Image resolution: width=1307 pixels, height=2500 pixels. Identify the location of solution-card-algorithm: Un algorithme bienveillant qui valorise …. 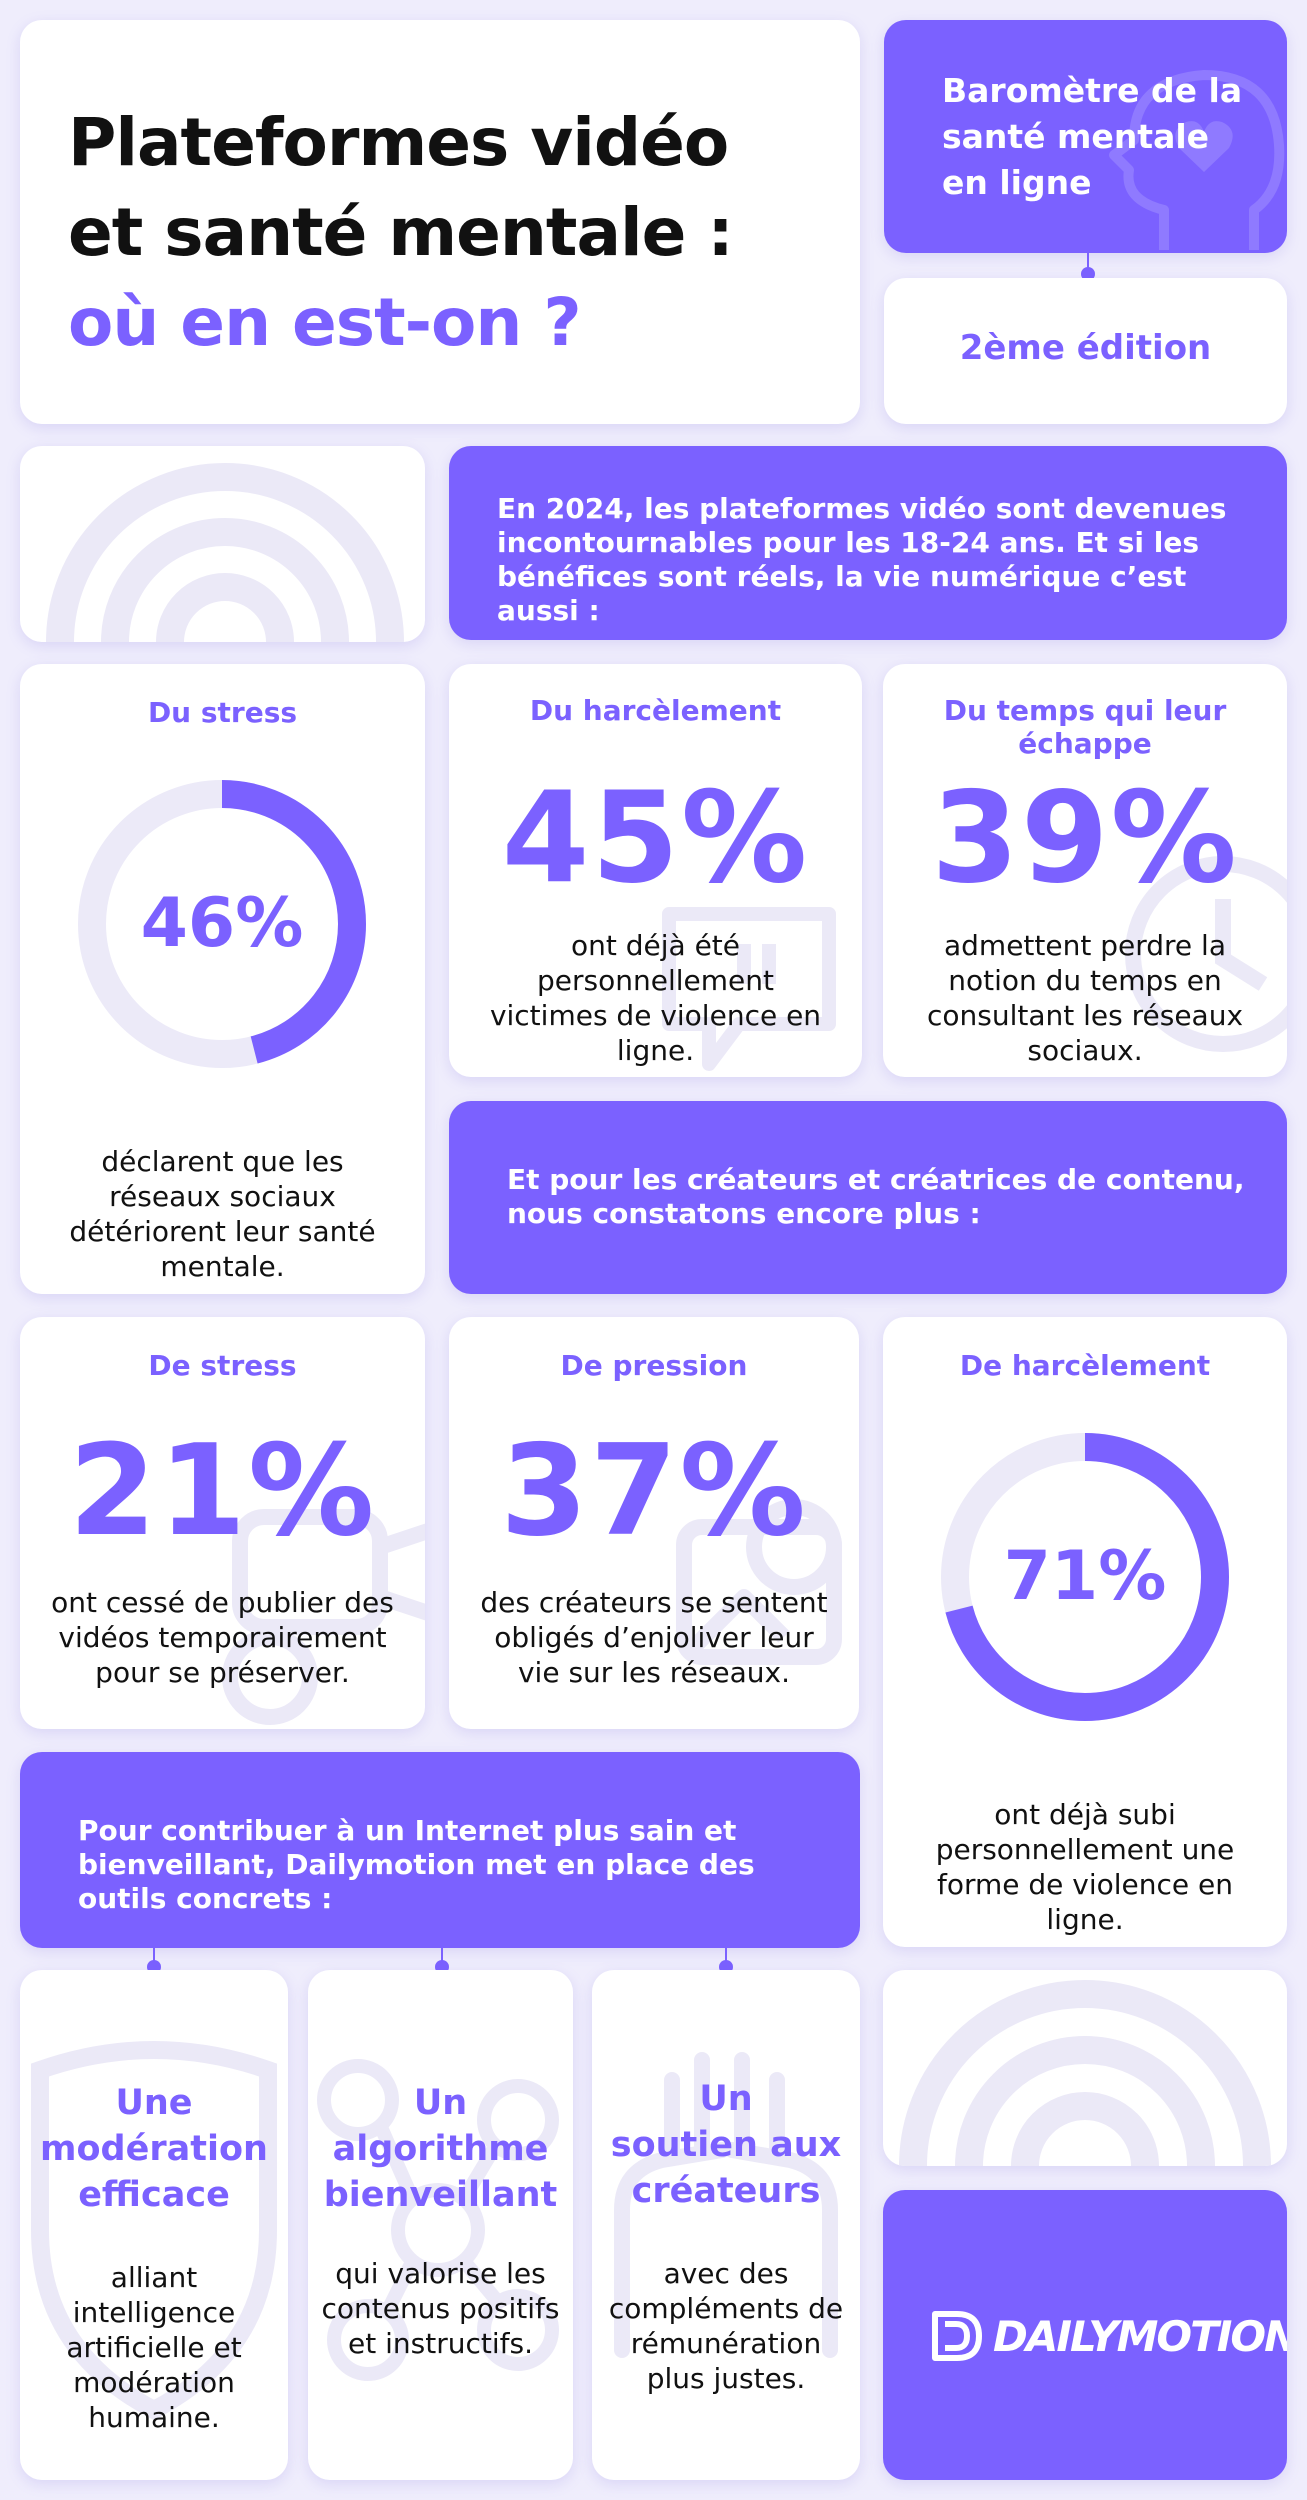
(440, 2225).